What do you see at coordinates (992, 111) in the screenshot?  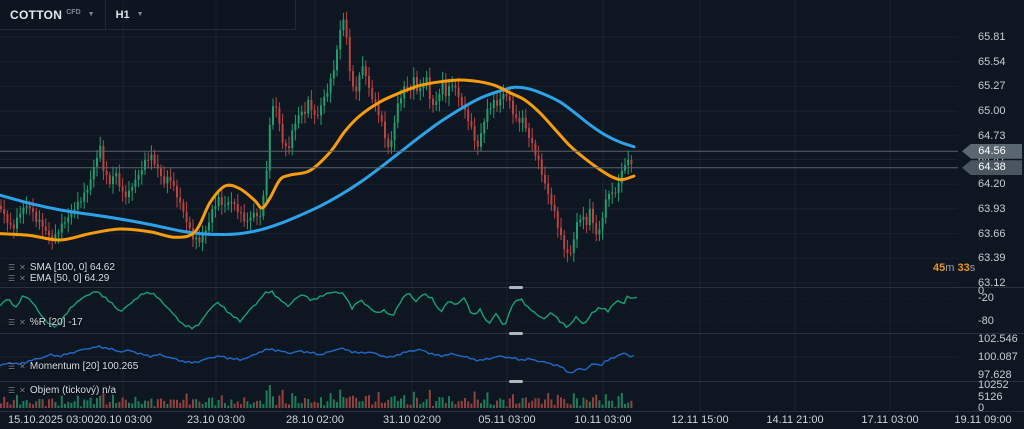 I see `price-tick-label: 65.00` at bounding box center [992, 111].